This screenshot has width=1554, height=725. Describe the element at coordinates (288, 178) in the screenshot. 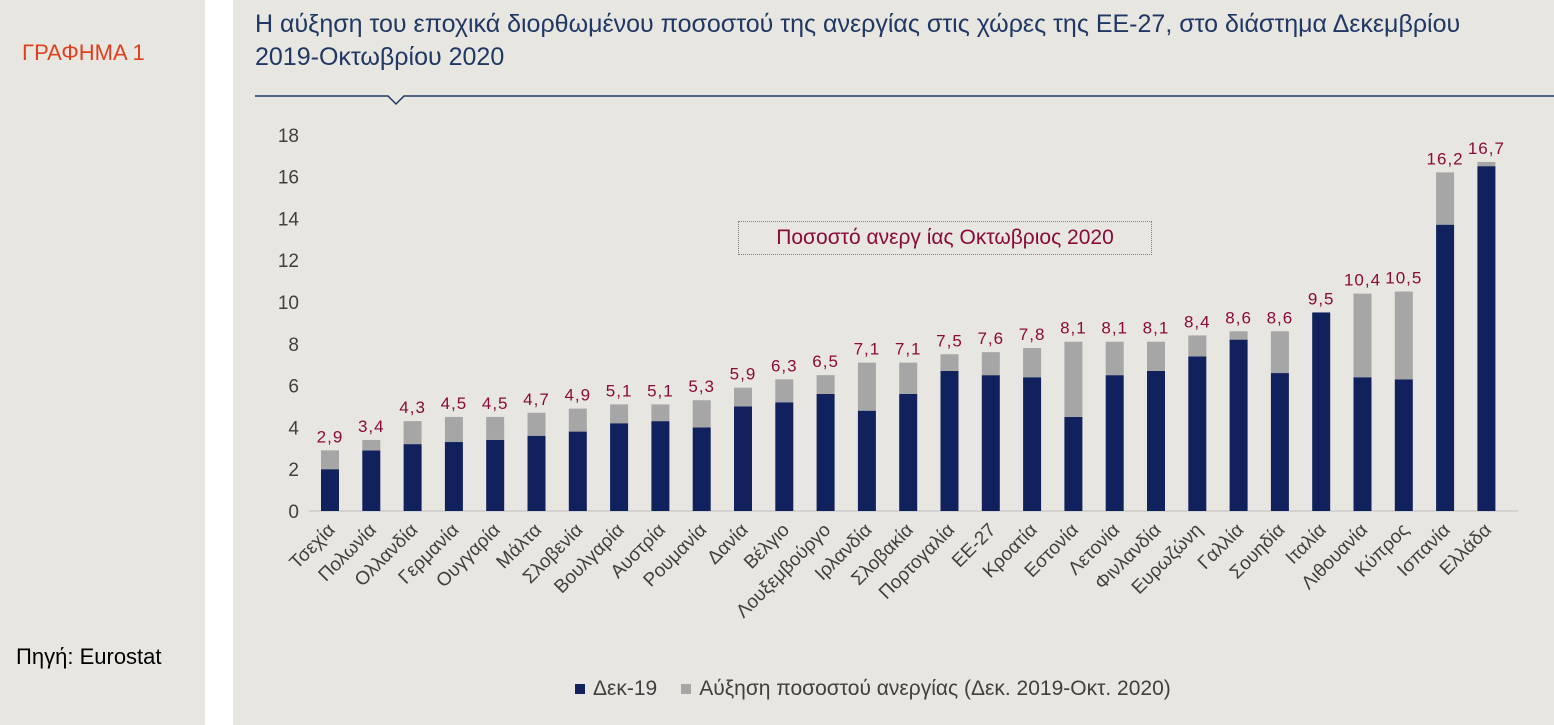

I see `y-tick-label: 16` at that location.